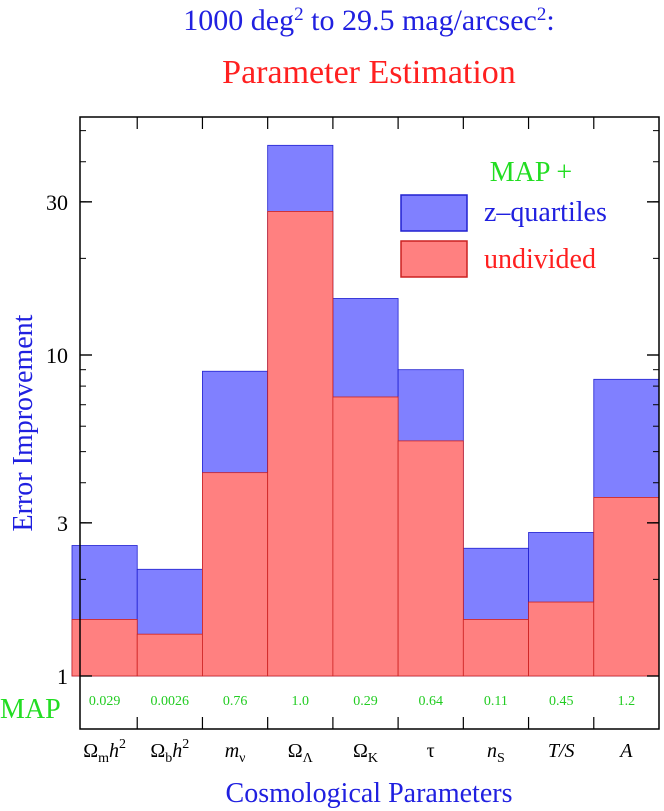 Image resolution: width=664 pixels, height=811 pixels. What do you see at coordinates (625, 751) in the screenshot?
I see `category-label: A` at bounding box center [625, 751].